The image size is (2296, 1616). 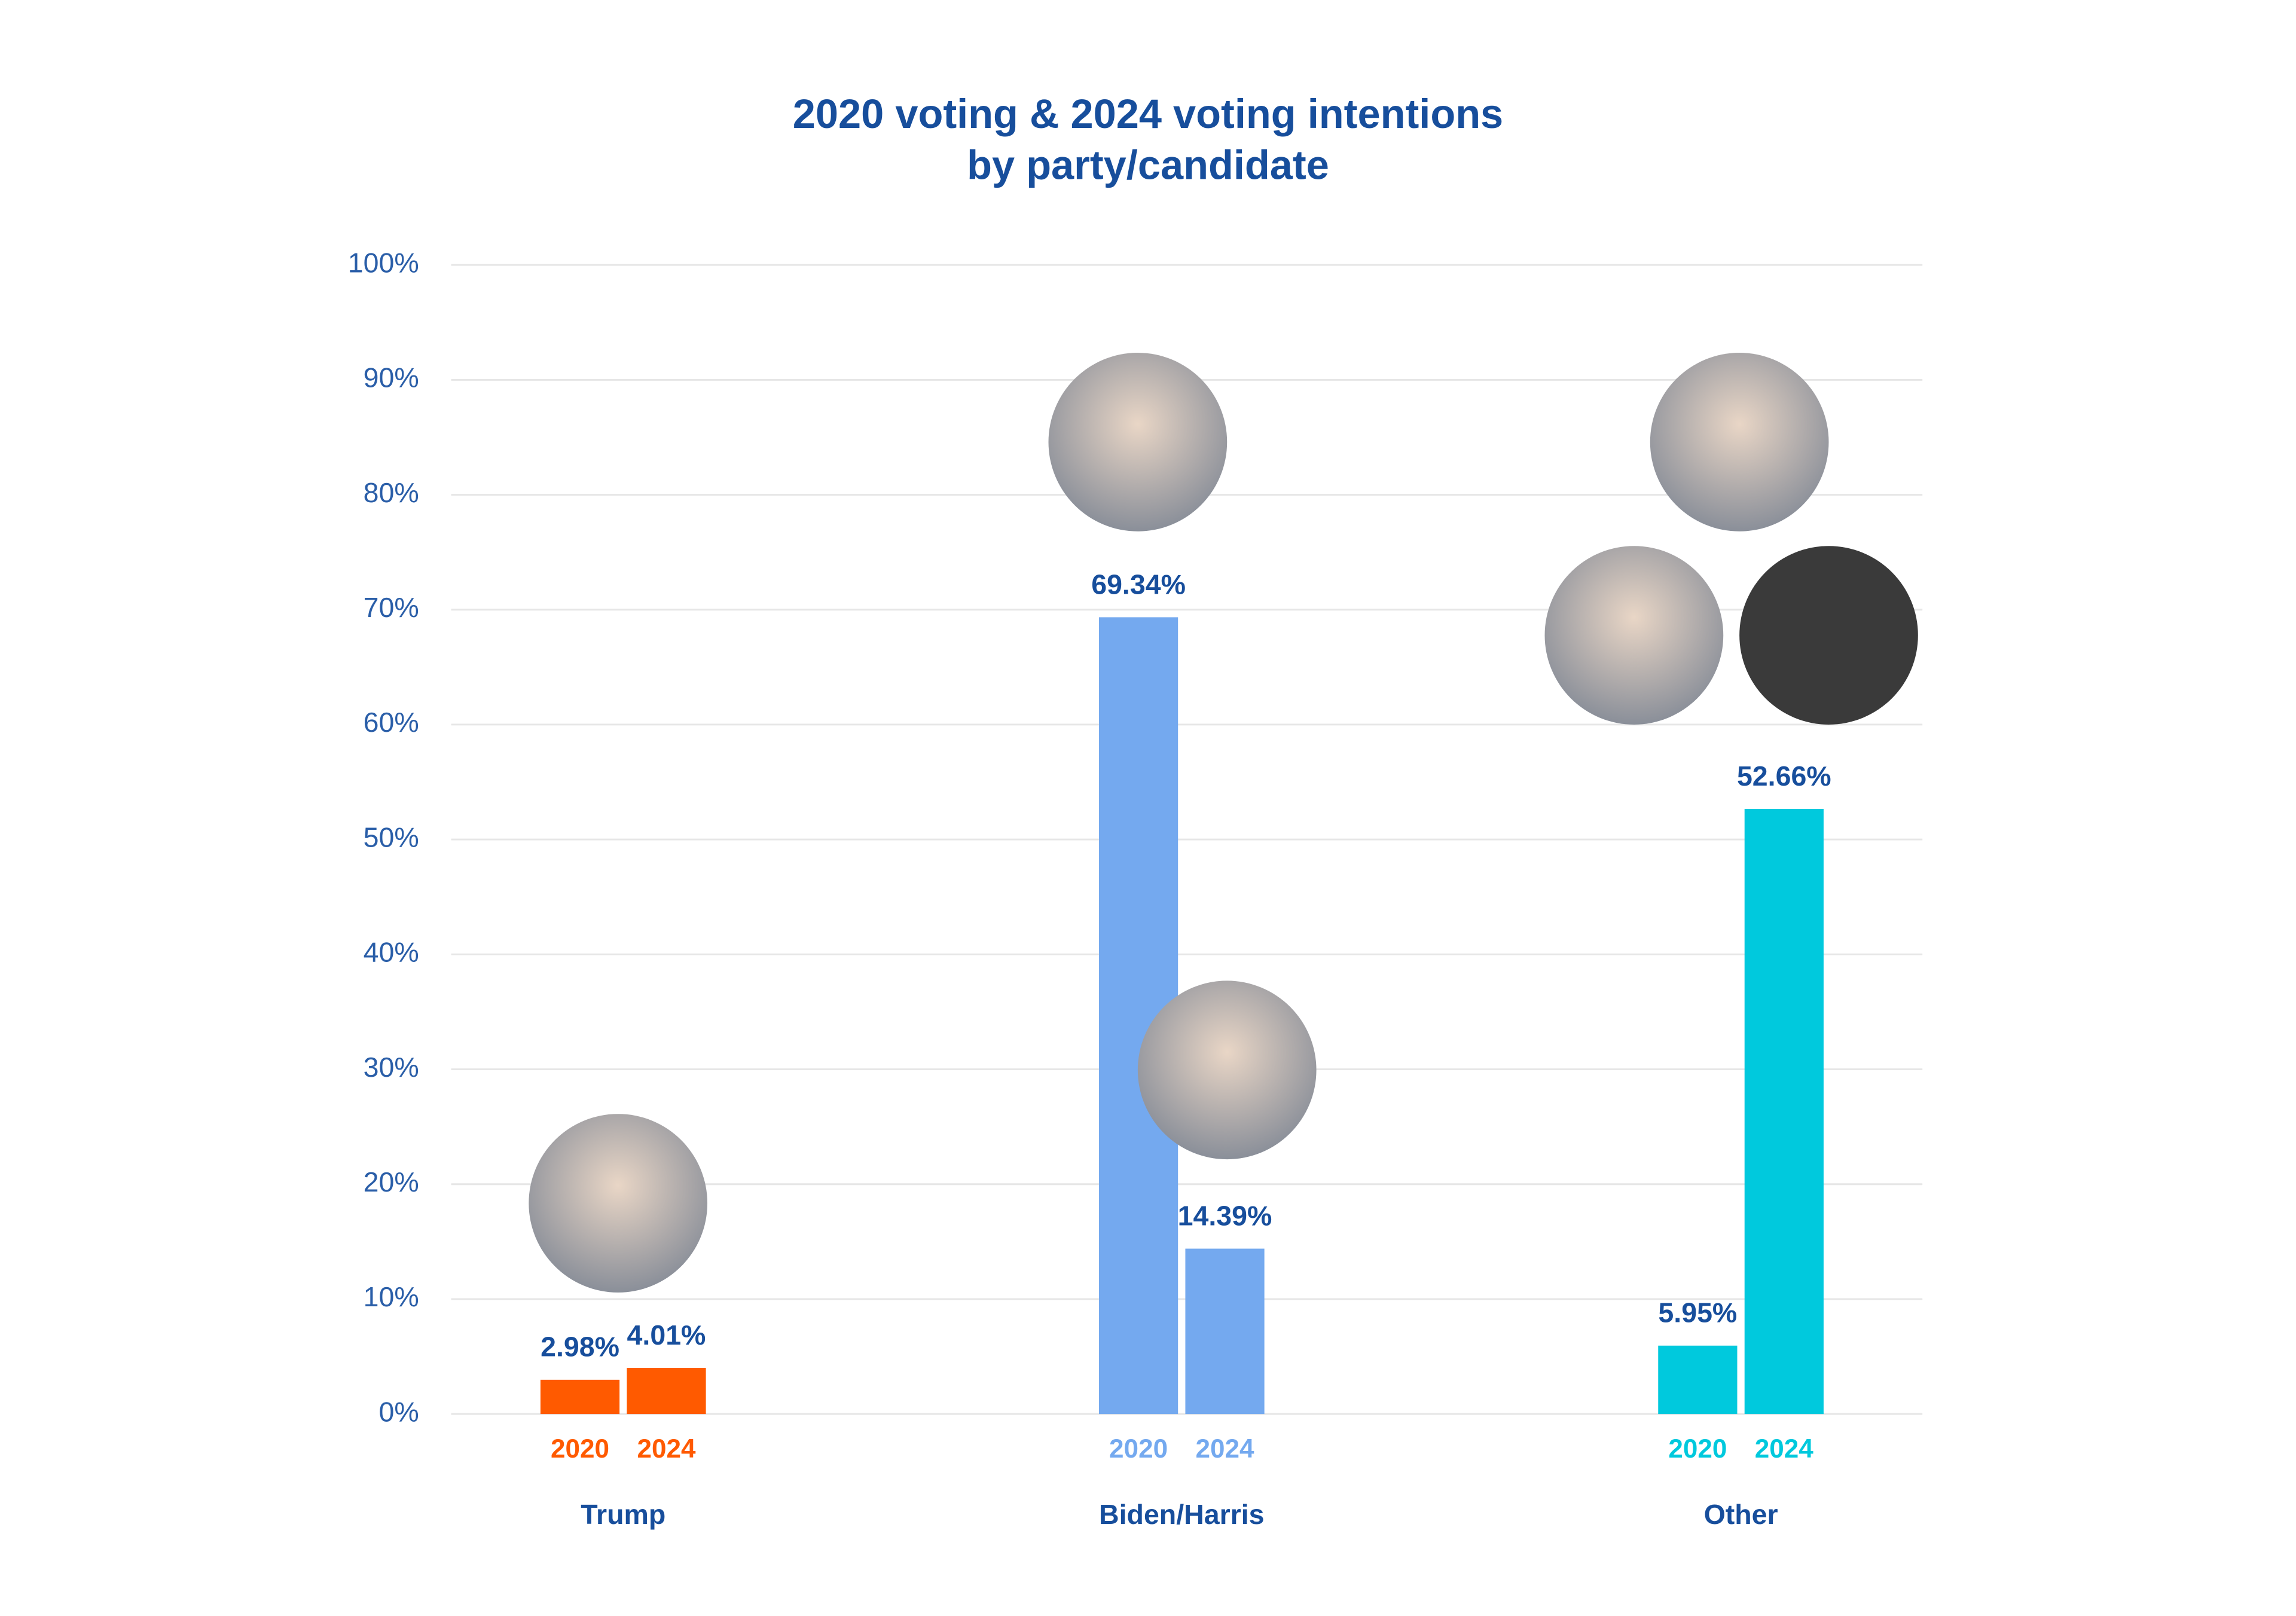 I want to click on y-tick-label: 100%, so click(x=383, y=262).